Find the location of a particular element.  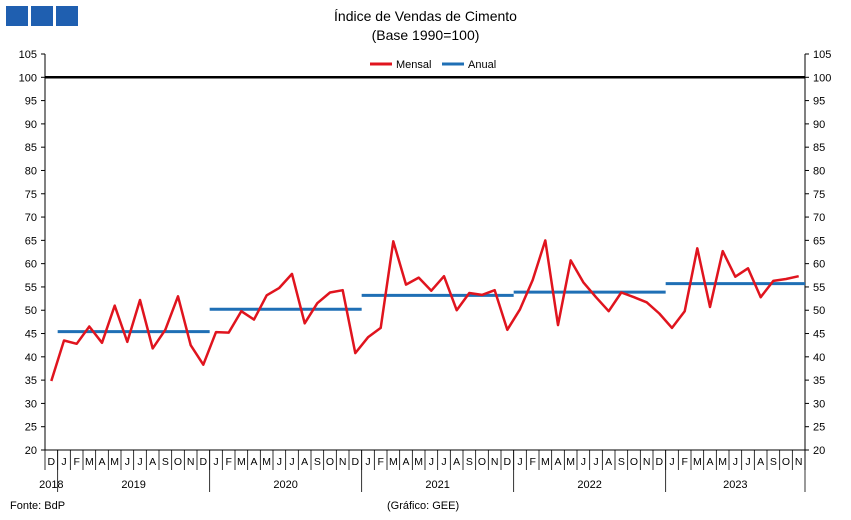

y-tick-label-left: 75 is located at coordinates (31, 195).